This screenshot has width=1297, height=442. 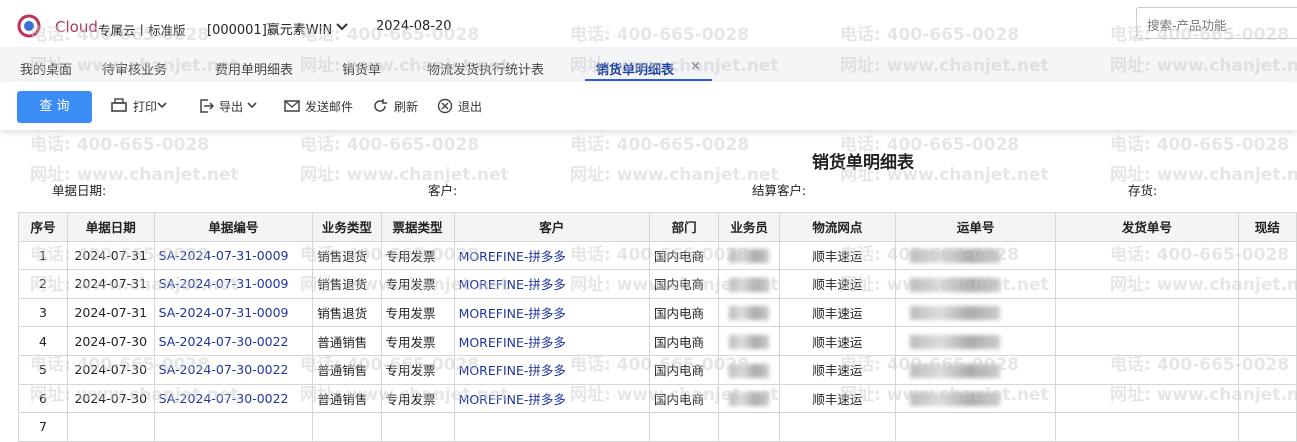 I want to click on query-button: 查 询, so click(x=54, y=107).